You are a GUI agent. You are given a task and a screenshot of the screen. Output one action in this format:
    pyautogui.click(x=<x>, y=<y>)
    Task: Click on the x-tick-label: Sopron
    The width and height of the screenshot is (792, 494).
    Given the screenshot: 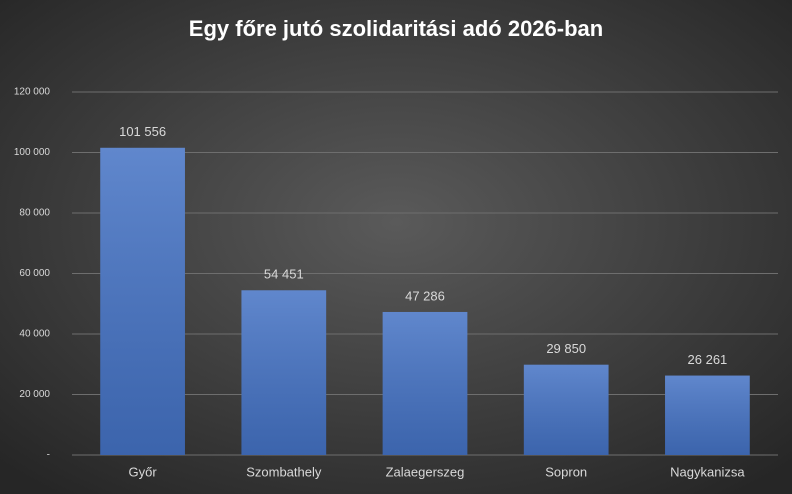 What is the action you would take?
    pyautogui.click(x=566, y=471)
    